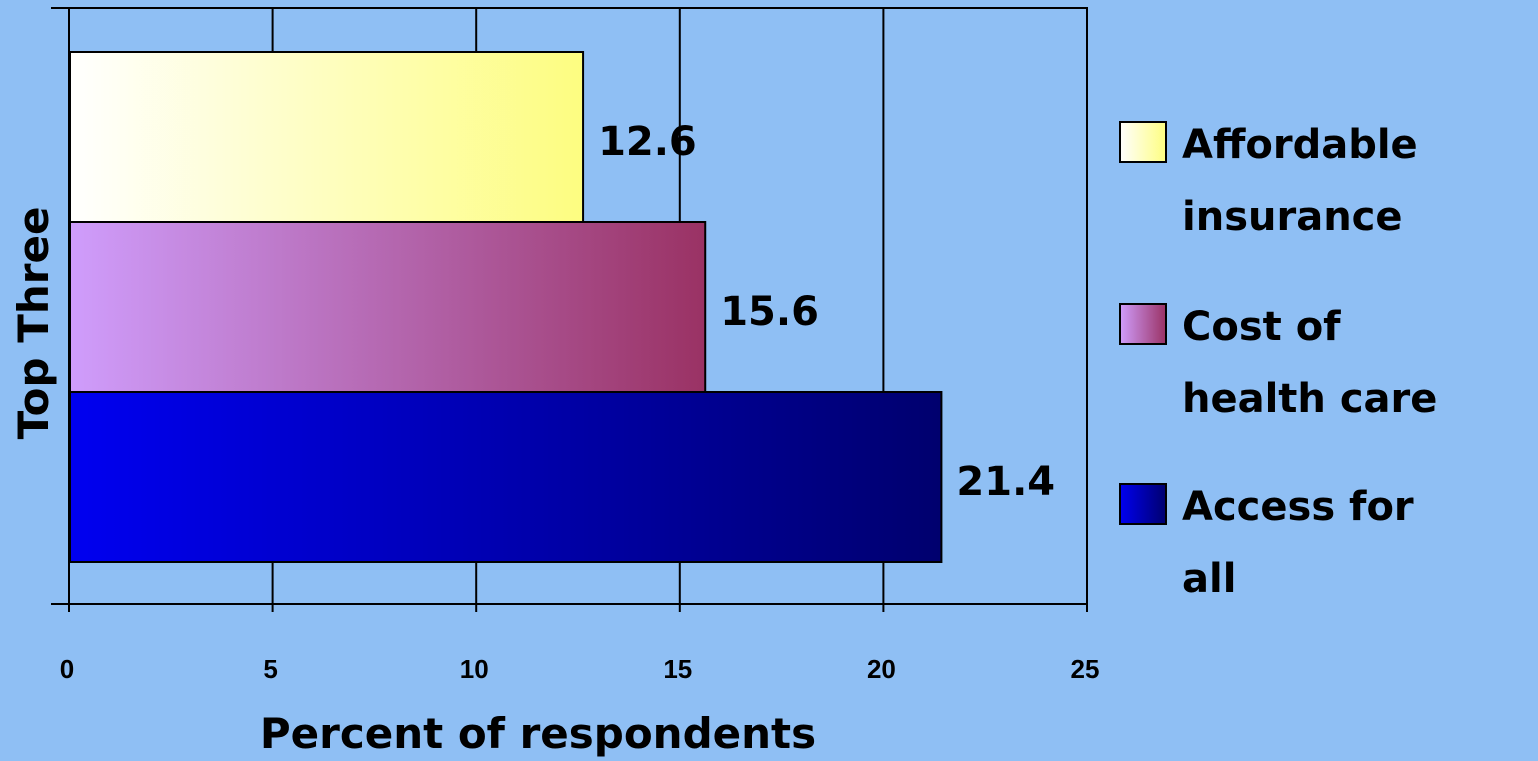  I want to click on legend-label: Affordable, so click(1300, 145).